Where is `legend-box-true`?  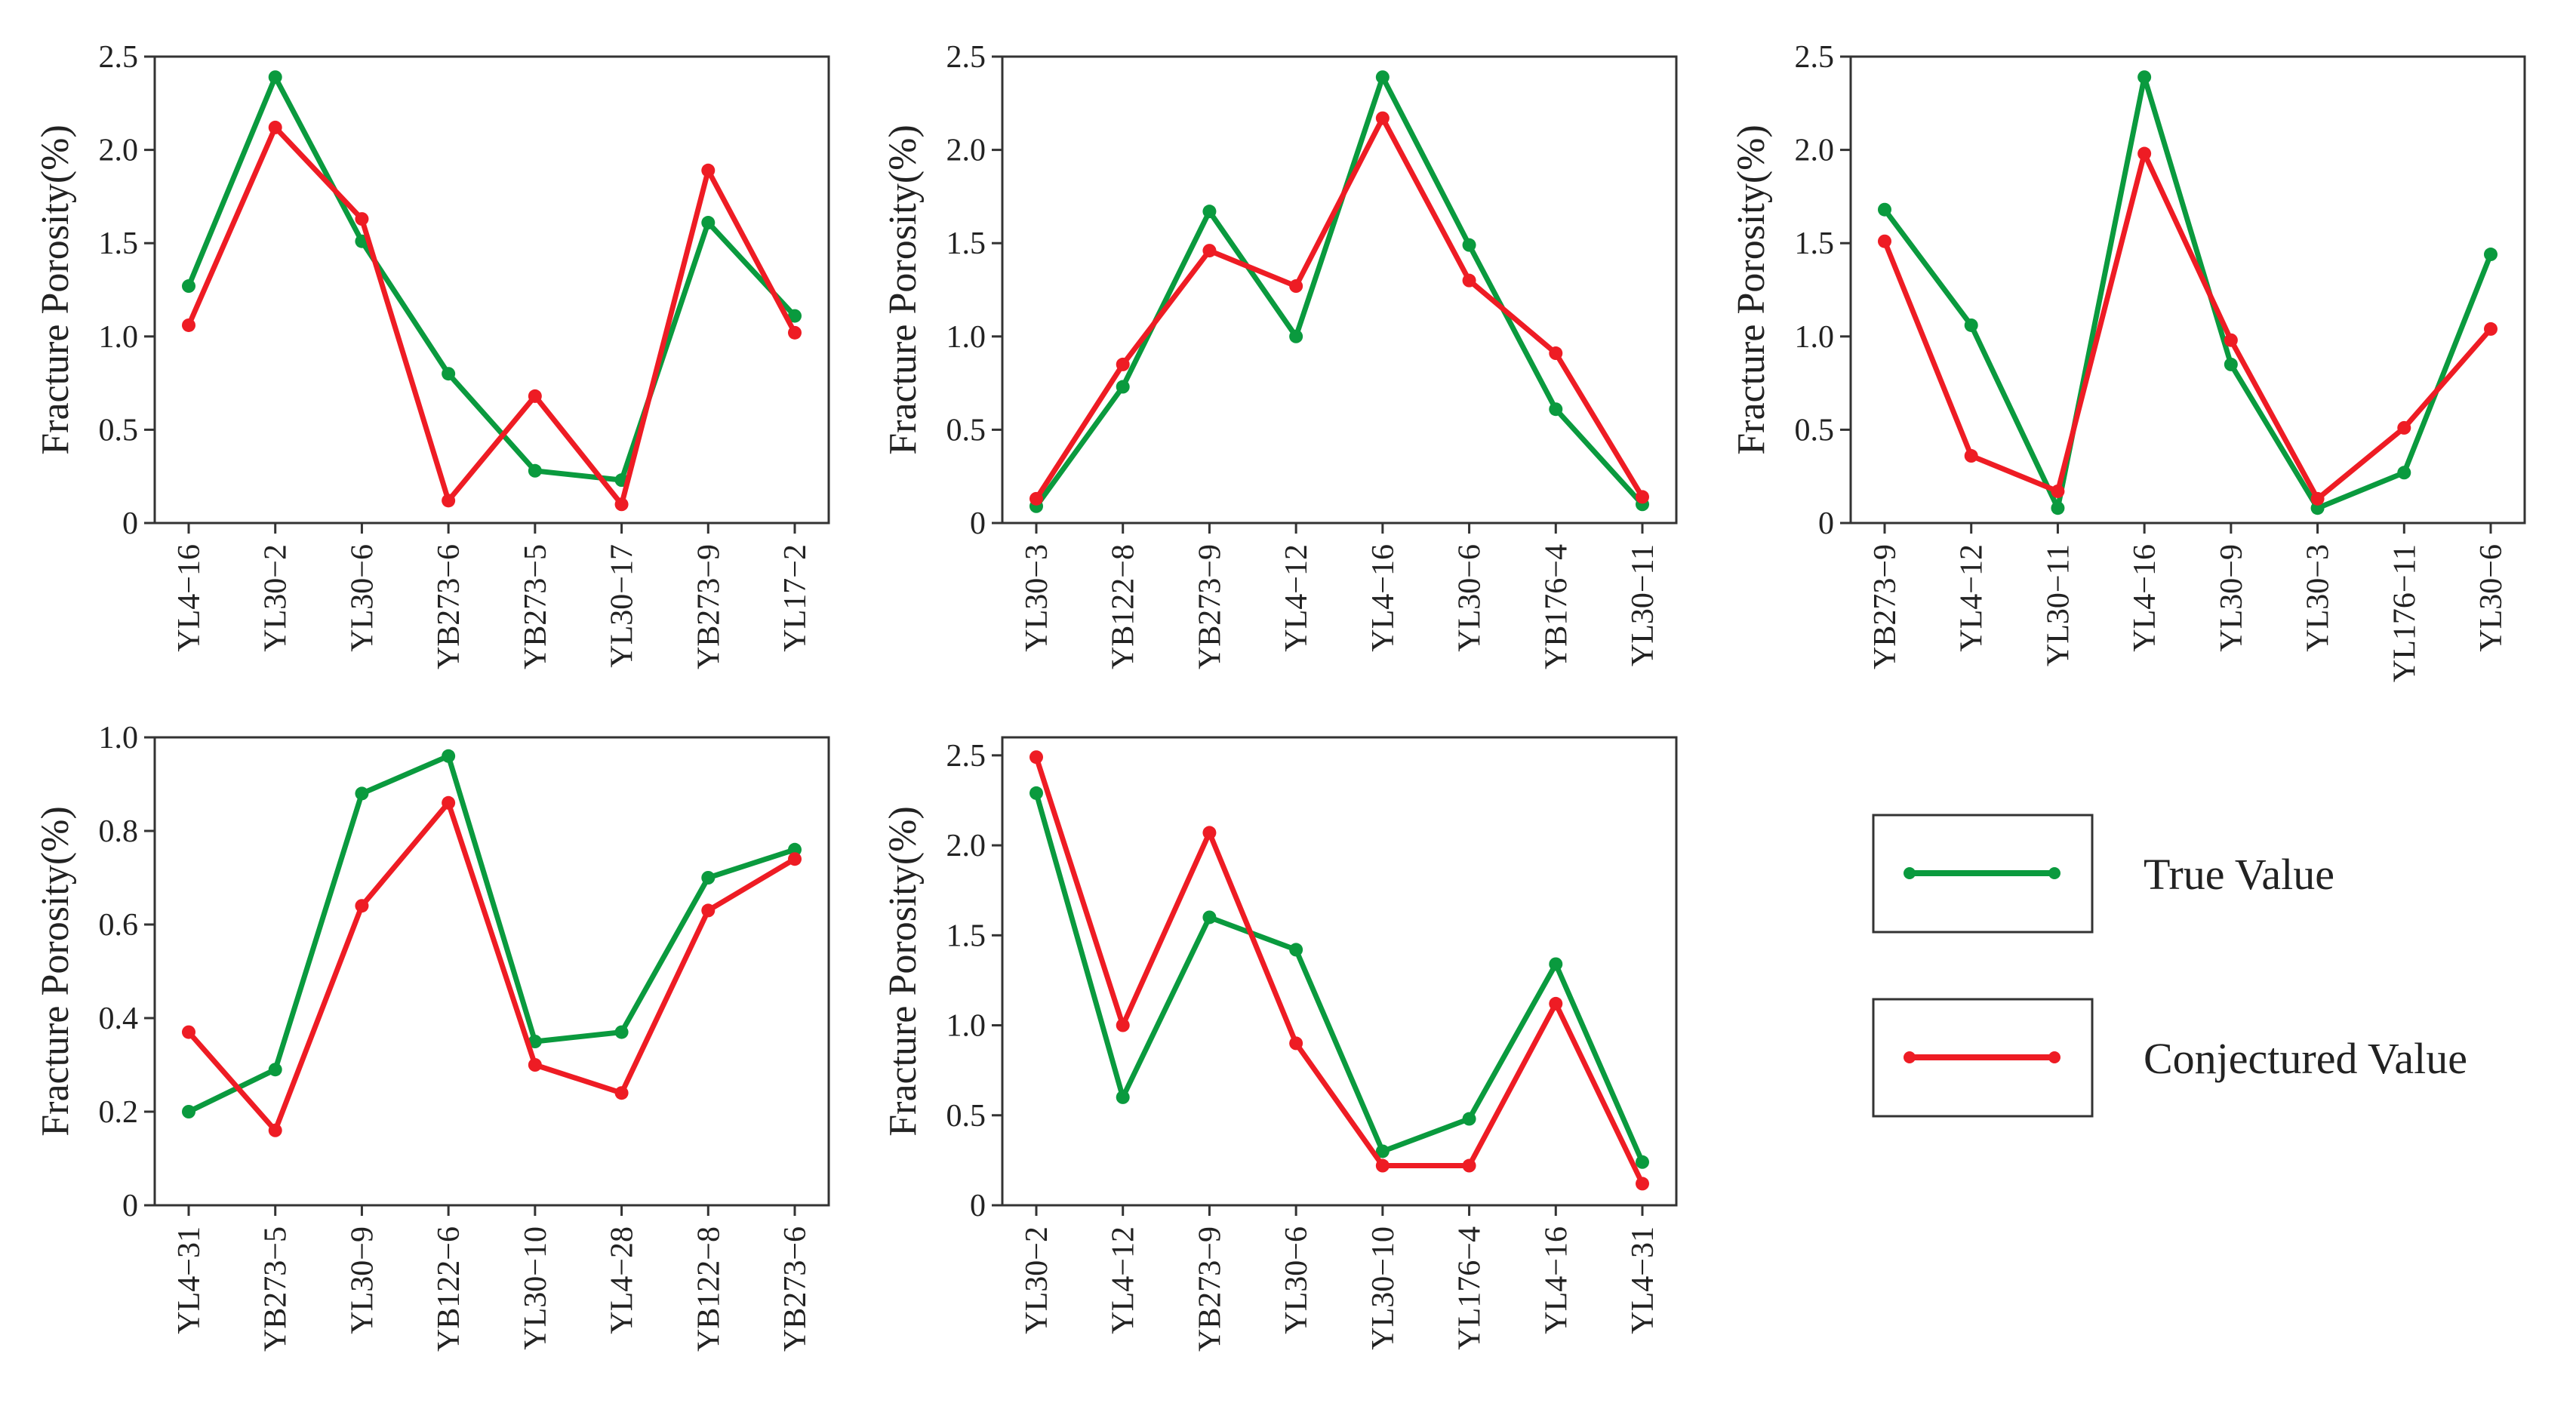
legend-box-true is located at coordinates (1983, 874).